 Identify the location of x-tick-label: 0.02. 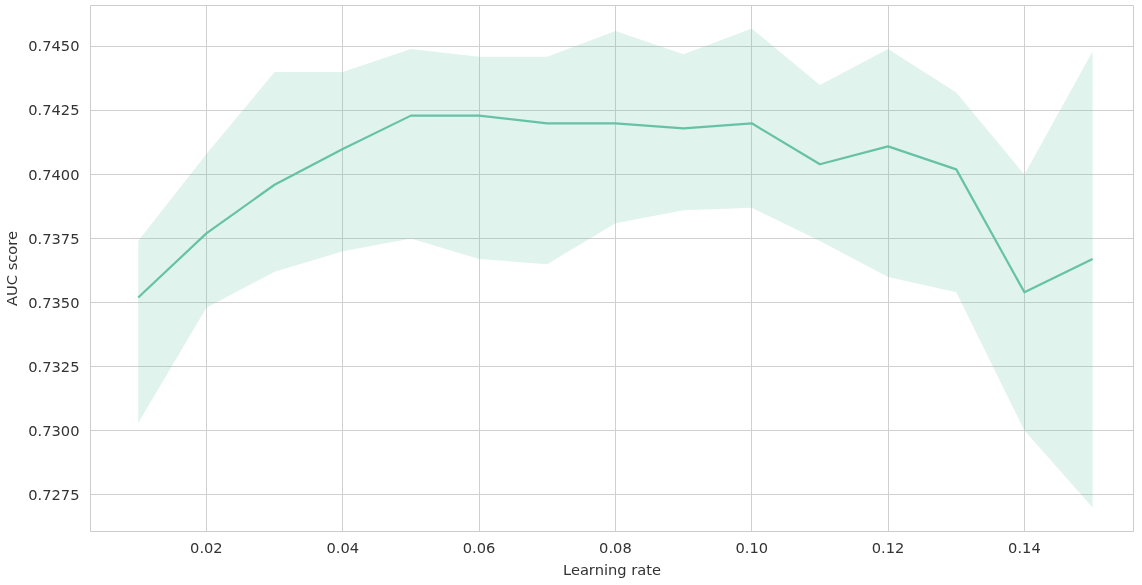
(206, 547).